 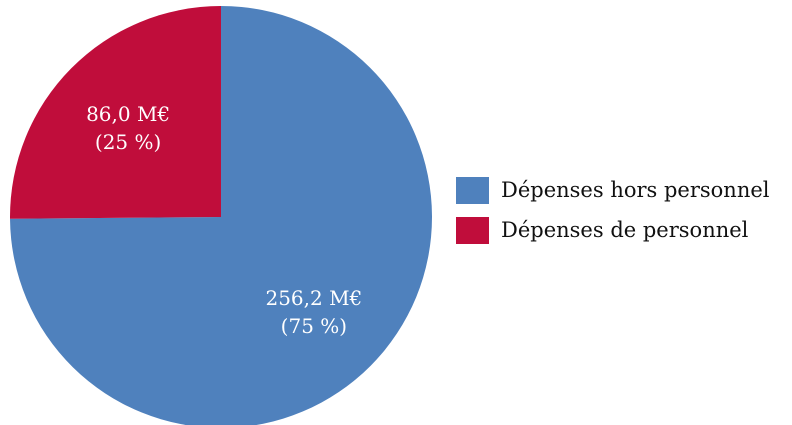 I want to click on slice-percent-label-0: (75 %), so click(x=314, y=326).